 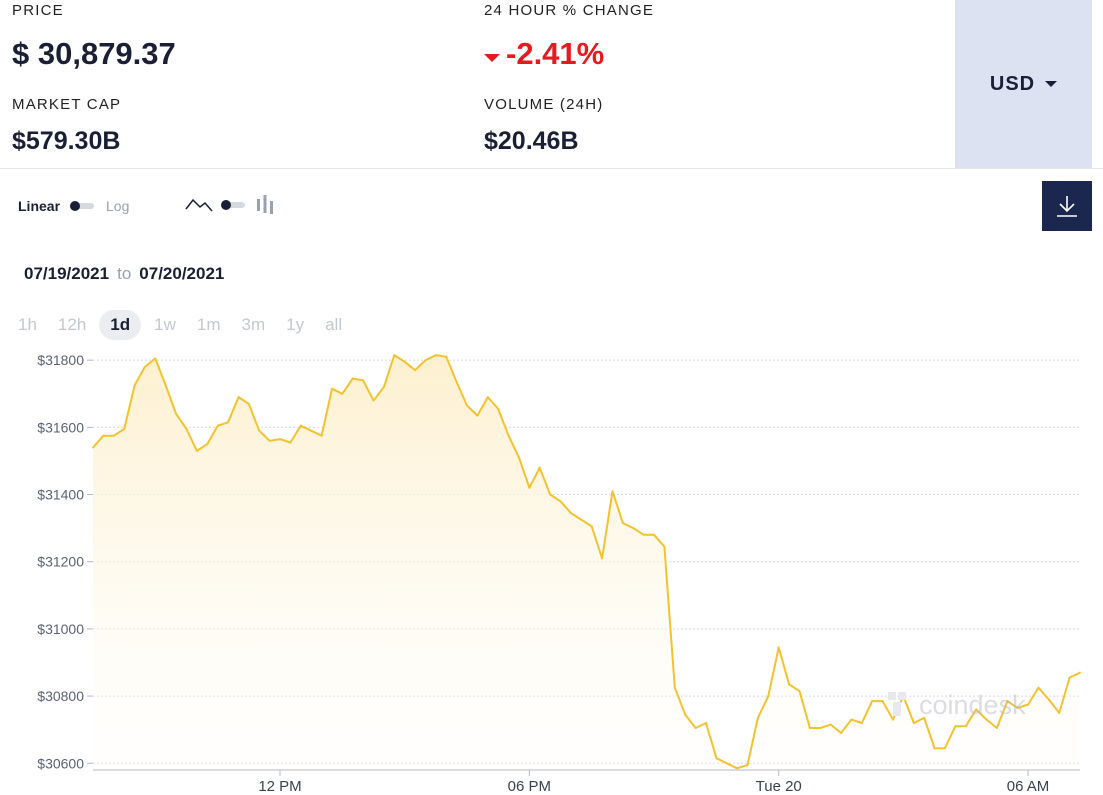 I want to click on y-tick-label: $31200, so click(x=60, y=562).